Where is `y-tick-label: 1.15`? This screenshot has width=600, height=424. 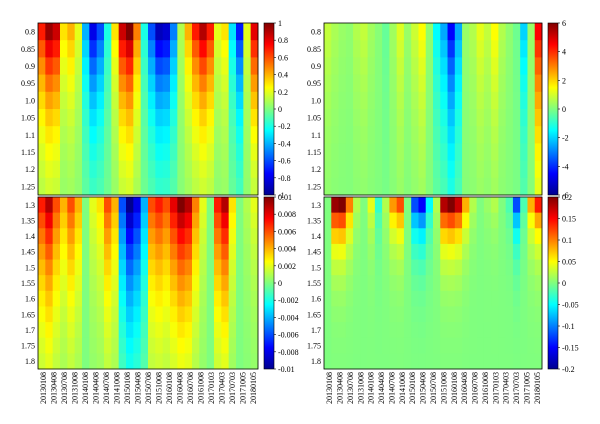 y-tick-label: 1.15 is located at coordinates (314, 152).